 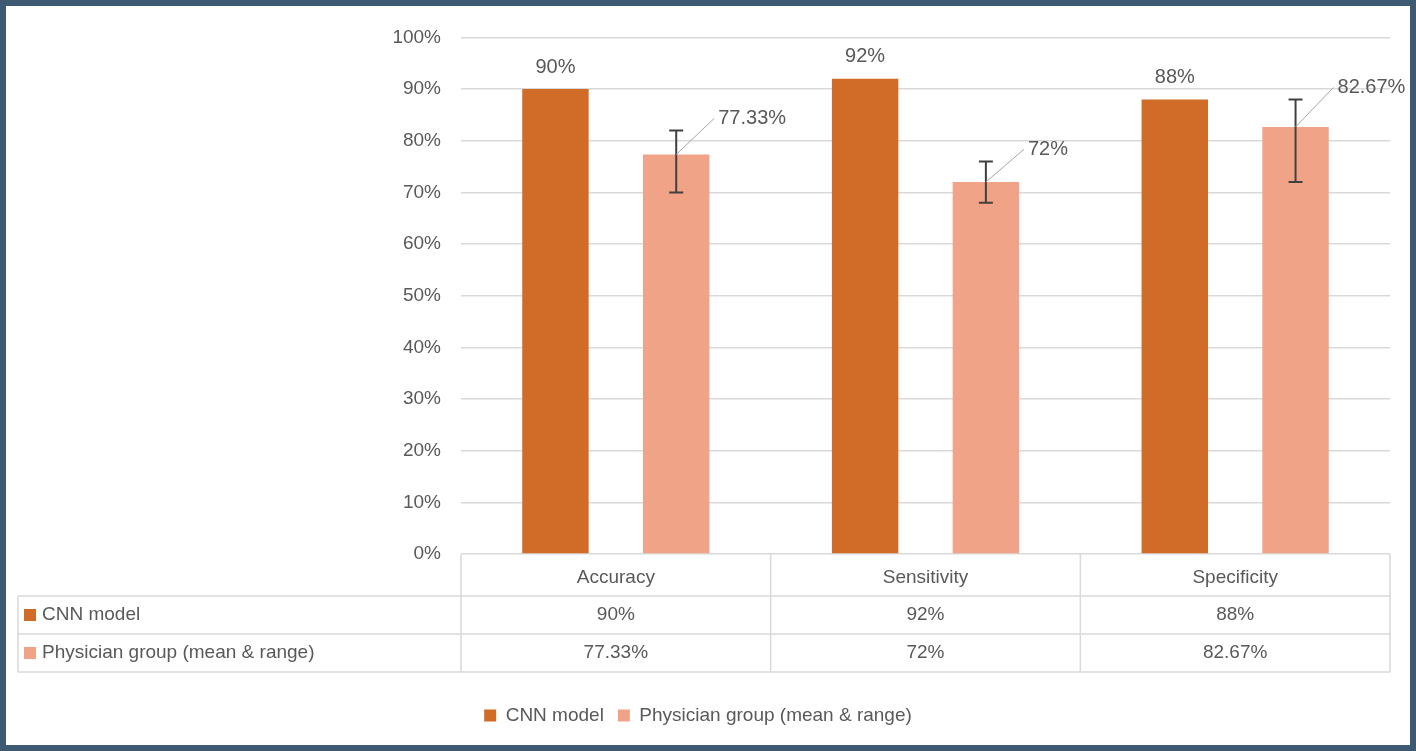 What do you see at coordinates (616, 652) in the screenshot?
I see `data-label: 77.33%` at bounding box center [616, 652].